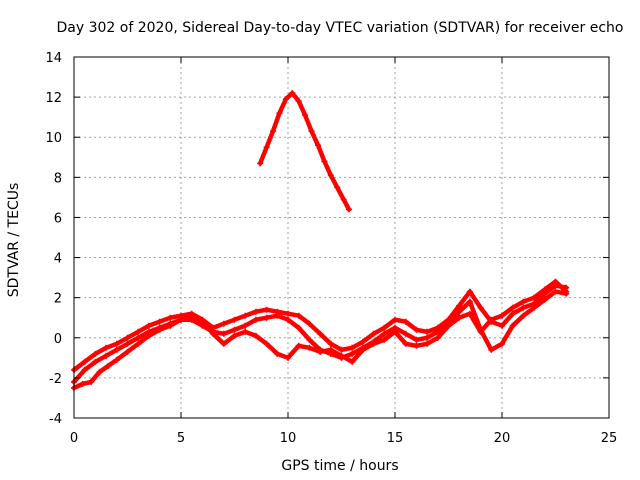  Describe the element at coordinates (53, 138) in the screenshot. I see `y-tick-label: 10` at that location.